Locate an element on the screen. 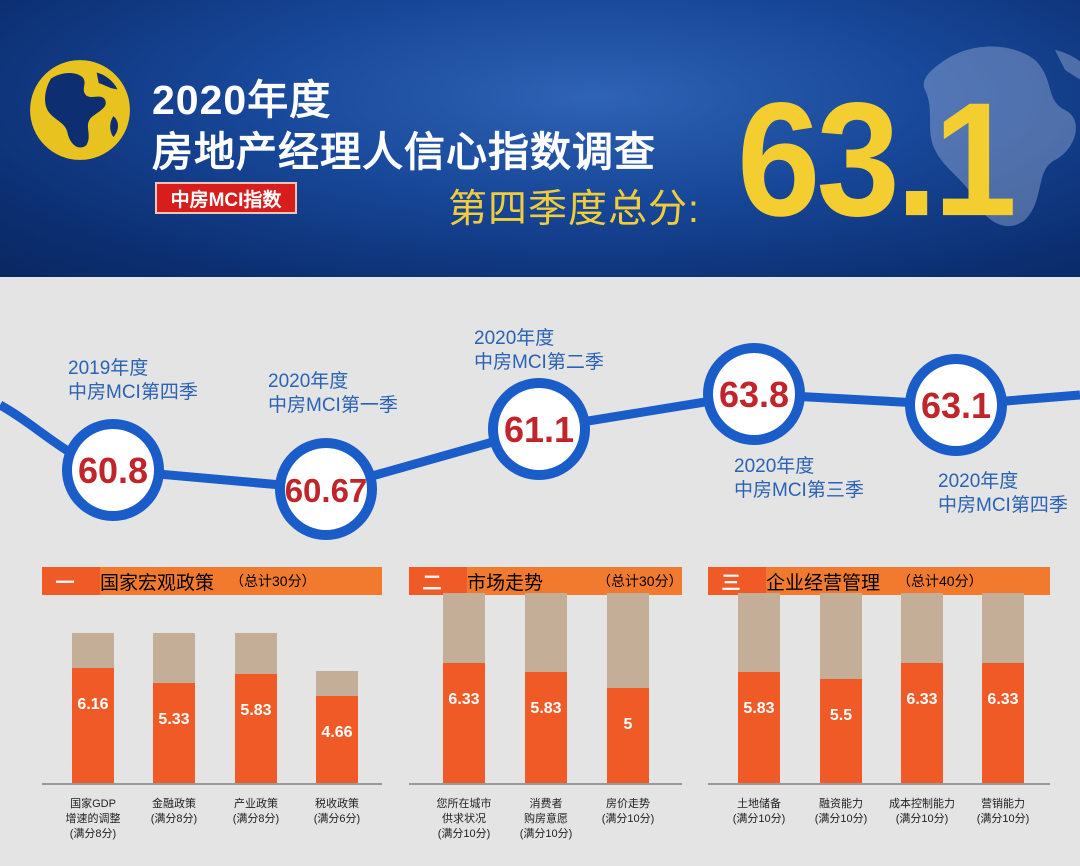  bar-category-label: 您所在城市 供求状况 (满分10分) is located at coordinates (464, 819).